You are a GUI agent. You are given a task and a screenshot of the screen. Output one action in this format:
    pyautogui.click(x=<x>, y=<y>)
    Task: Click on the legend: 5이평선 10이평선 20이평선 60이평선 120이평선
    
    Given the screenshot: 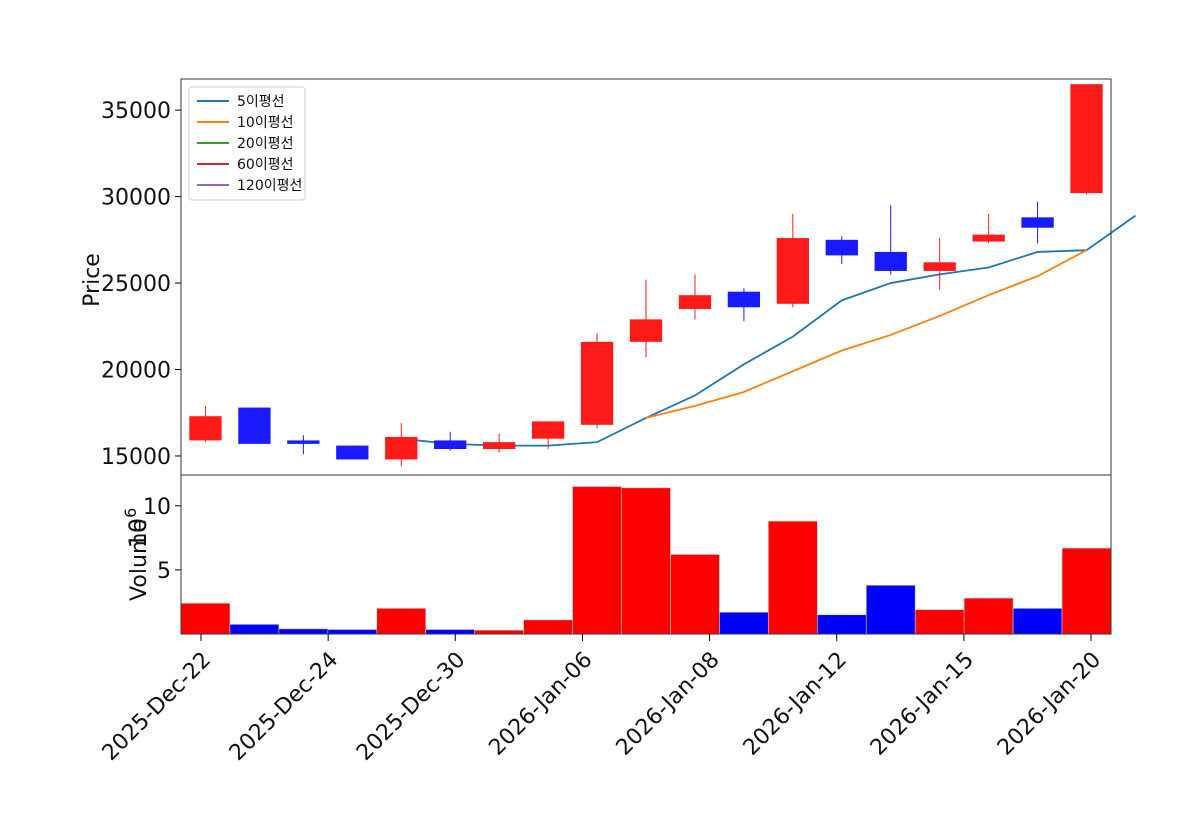 What is the action you would take?
    pyautogui.click(x=247, y=143)
    